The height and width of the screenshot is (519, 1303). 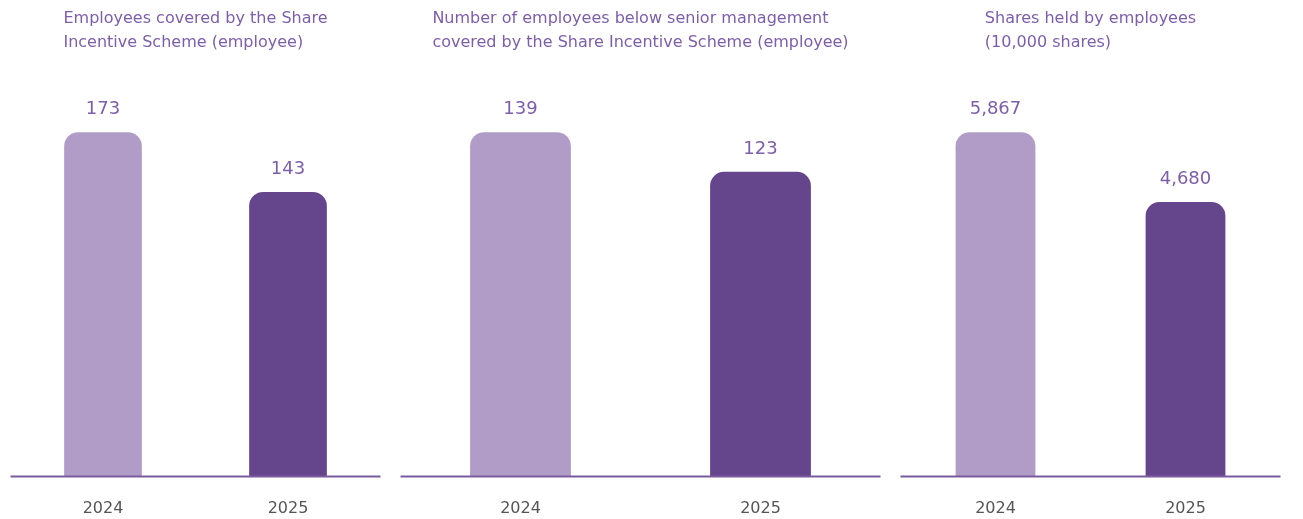 What do you see at coordinates (760, 147) in the screenshot?
I see `data-label: 123` at bounding box center [760, 147].